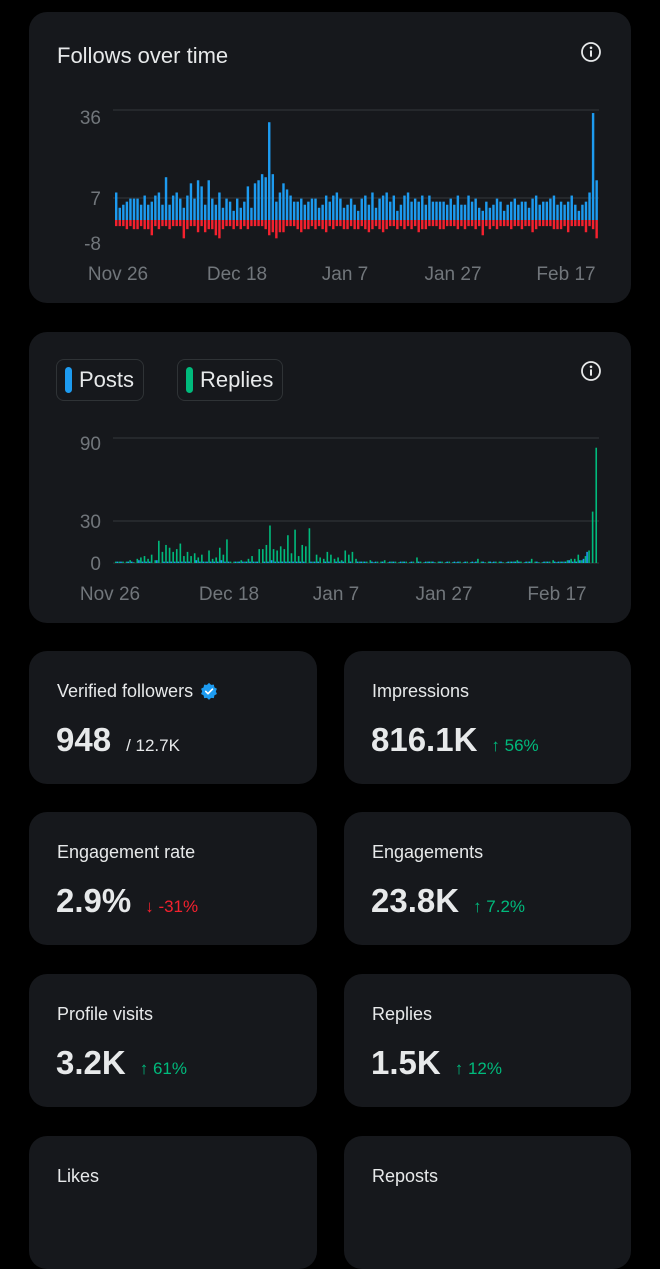 This screenshot has width=660, height=1269. I want to click on x-tick-label: Jan 27, so click(452, 274).